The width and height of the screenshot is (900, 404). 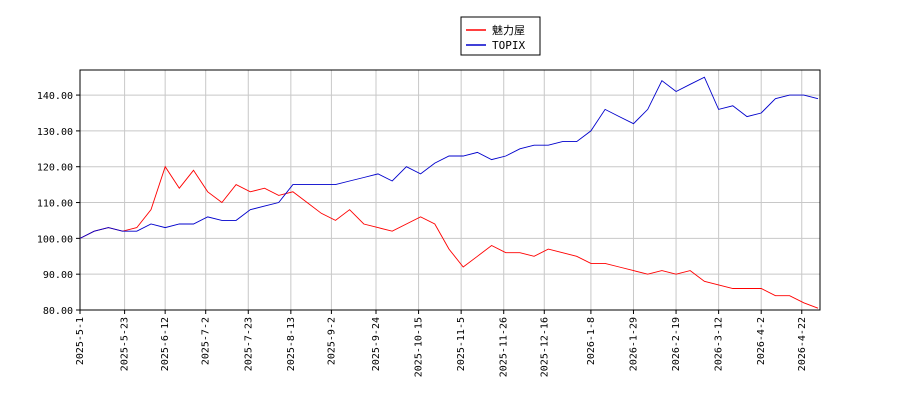 What do you see at coordinates (55, 239) in the screenshot?
I see `y-tick-label: 100.00` at bounding box center [55, 239].